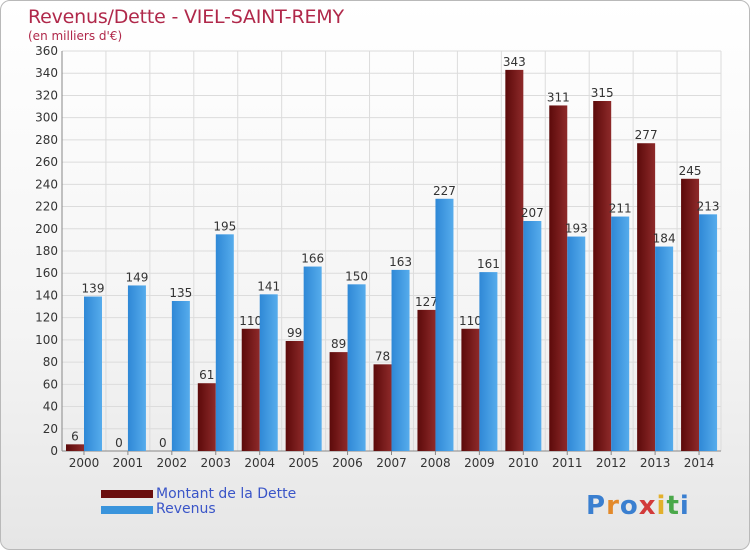  What do you see at coordinates (46, 229) in the screenshot?
I see `y-tick-label: 200` at bounding box center [46, 229].